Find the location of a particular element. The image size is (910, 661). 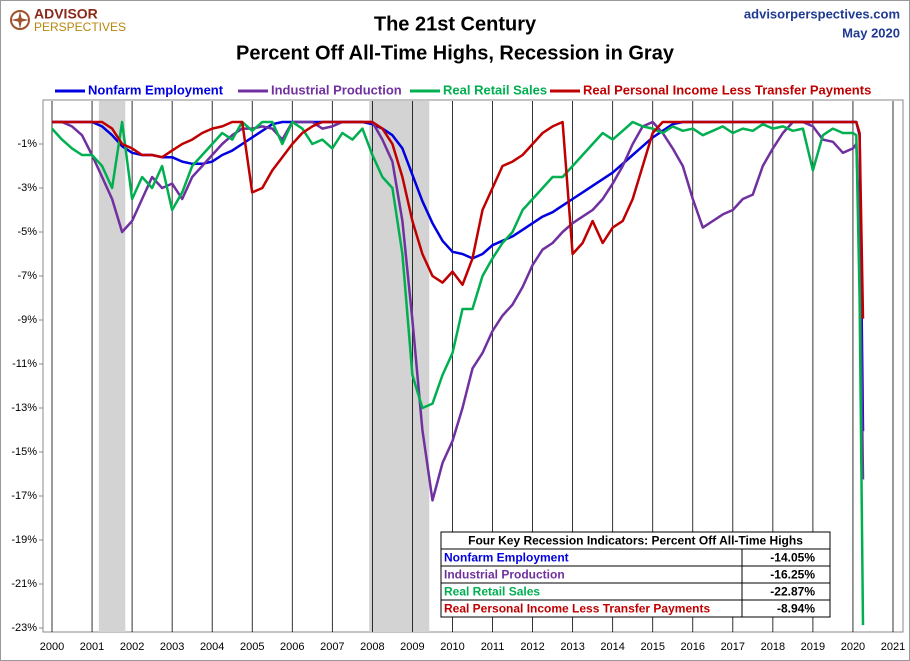

table-name: Real Retail Sales is located at coordinates (492, 592).